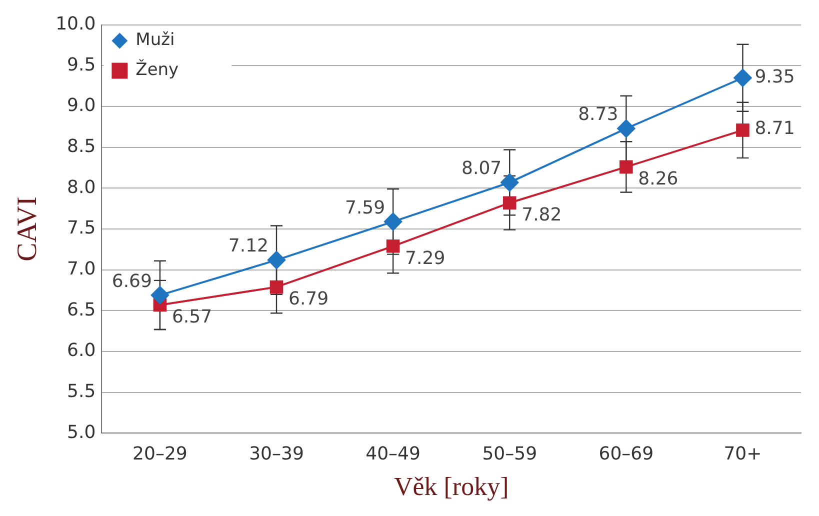 The height and width of the screenshot is (516, 819). Describe the element at coordinates (774, 128) in the screenshot. I see `data-label: 8.71` at that location.